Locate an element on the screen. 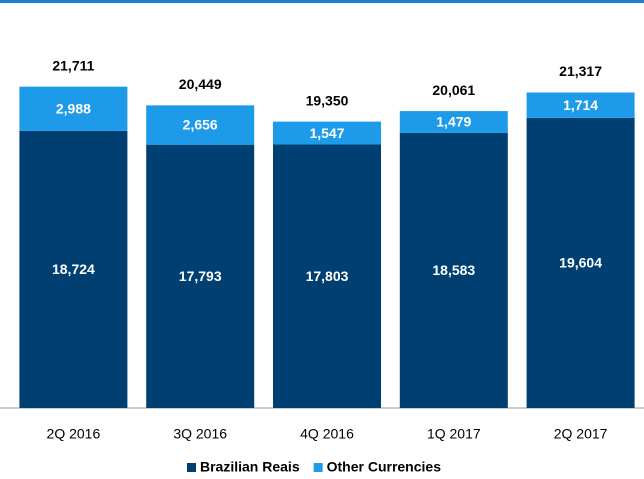 This screenshot has width=644, height=479. legend-label: Brazilian Reais is located at coordinates (250, 467).